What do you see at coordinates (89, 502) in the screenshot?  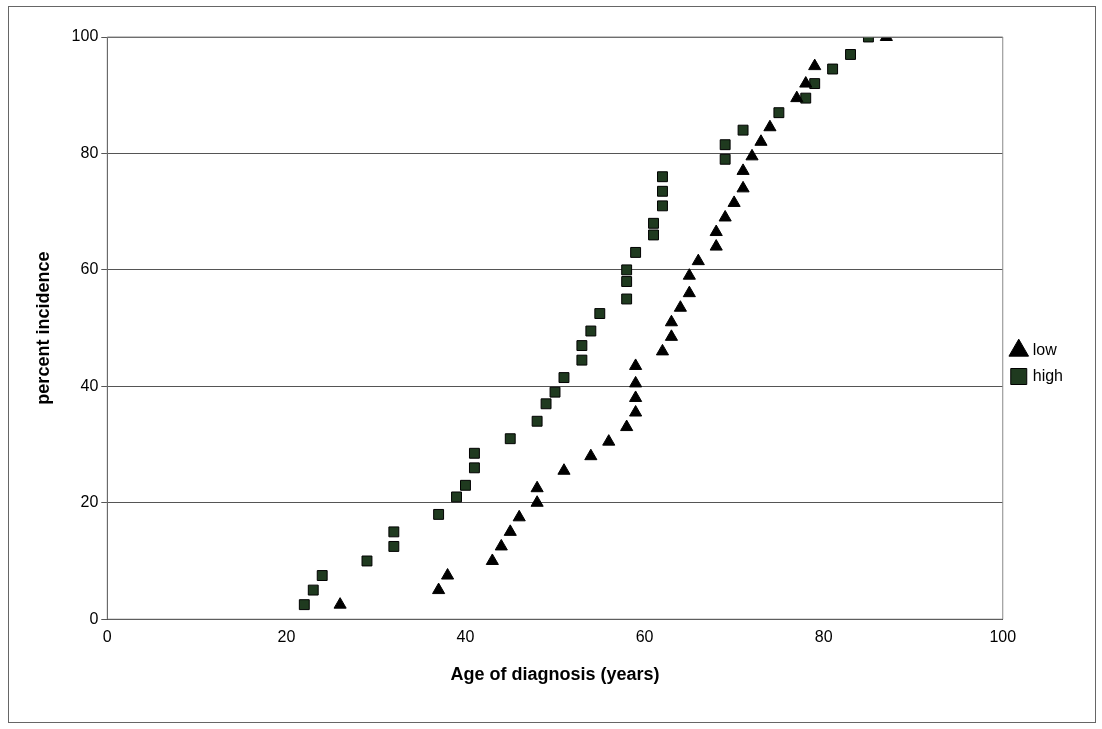 I see `y-tick-label: 20` at bounding box center [89, 502].